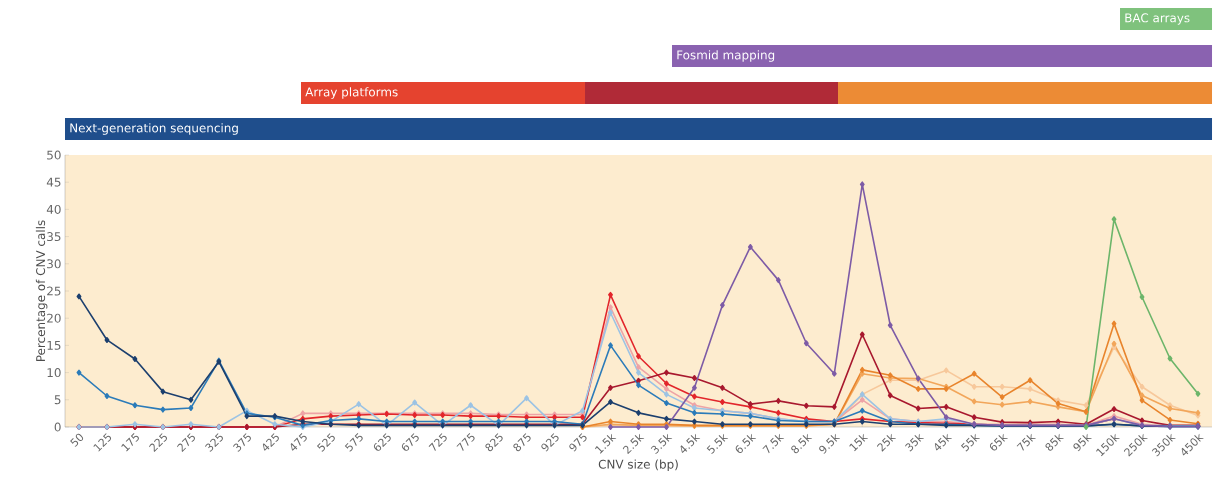 The image size is (1220, 497). Describe the element at coordinates (1082, 442) in the screenshot. I see `x-tick-label: 95k` at that location.